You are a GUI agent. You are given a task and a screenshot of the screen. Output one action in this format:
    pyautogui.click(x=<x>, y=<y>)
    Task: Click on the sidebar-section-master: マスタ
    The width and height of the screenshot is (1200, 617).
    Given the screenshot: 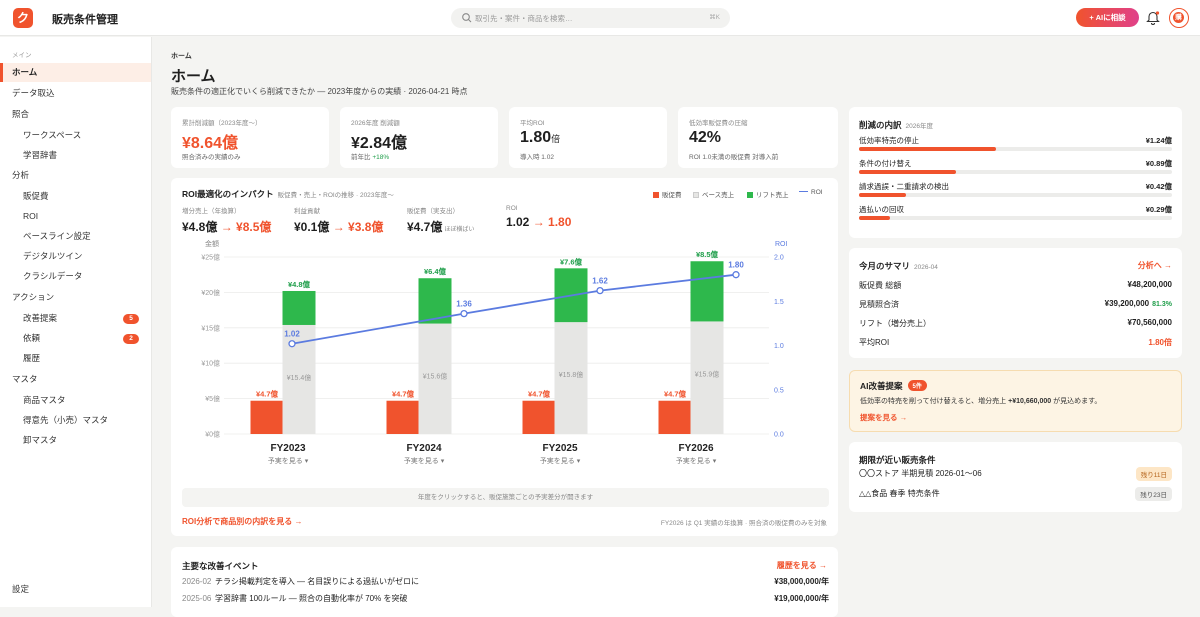 What is the action you would take?
    pyautogui.click(x=75, y=379)
    